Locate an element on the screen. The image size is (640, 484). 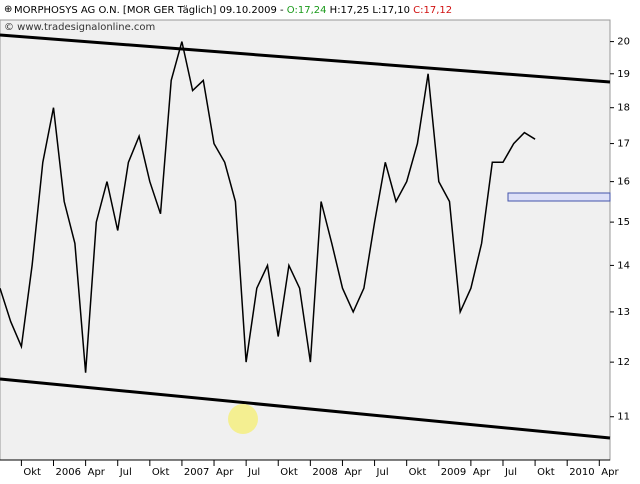
y-tick-label: 20 is located at coordinates (623, 42).